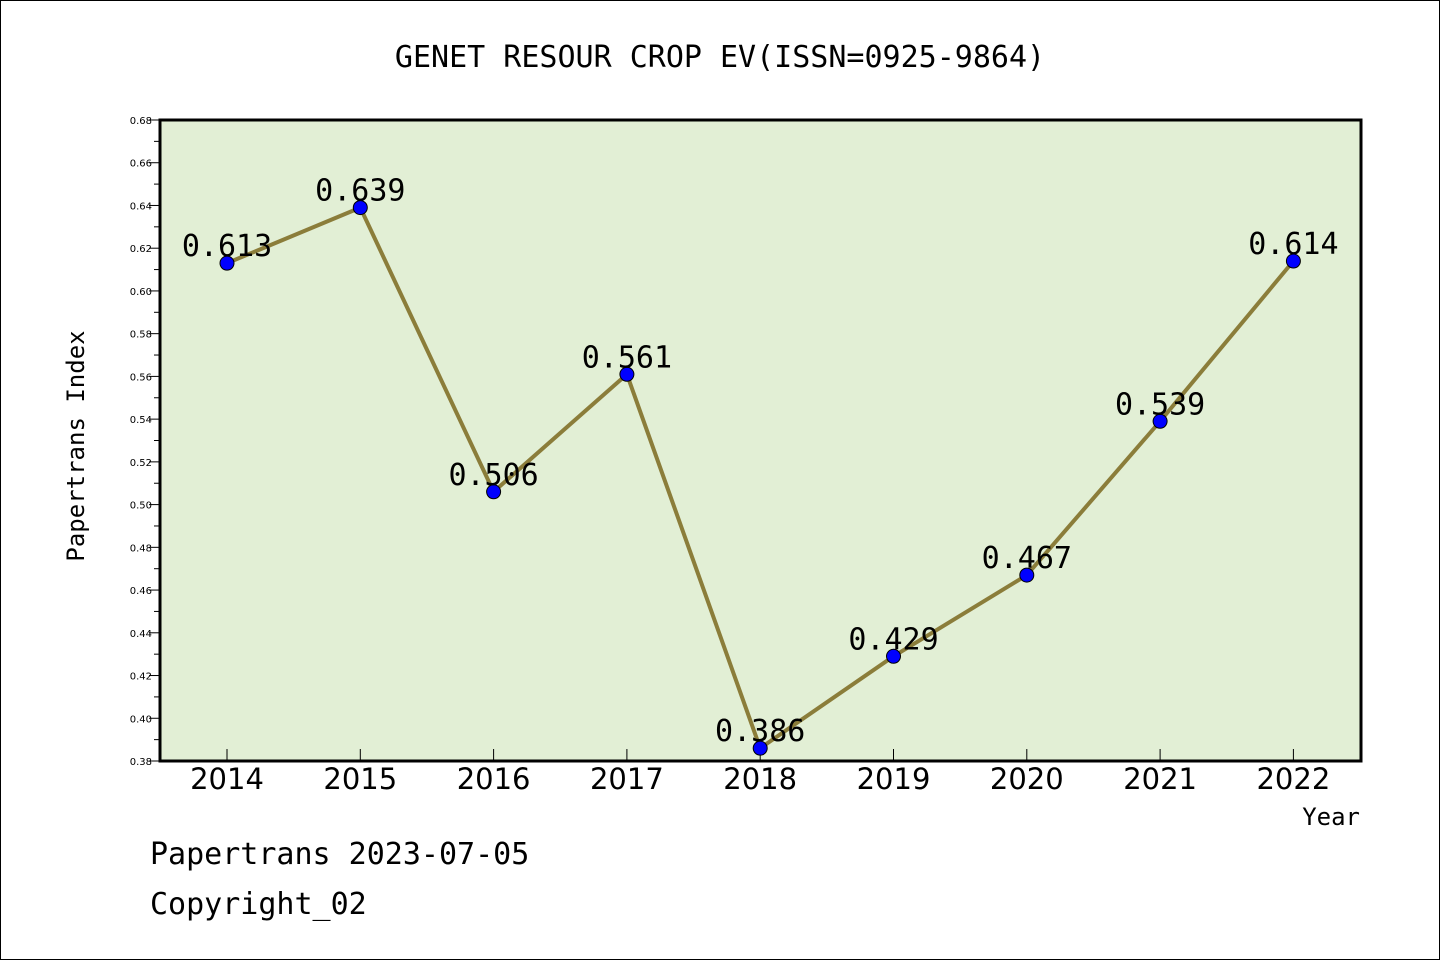  Describe the element at coordinates (1027, 558) in the screenshot. I see `data-label-2020: 0.467` at that location.